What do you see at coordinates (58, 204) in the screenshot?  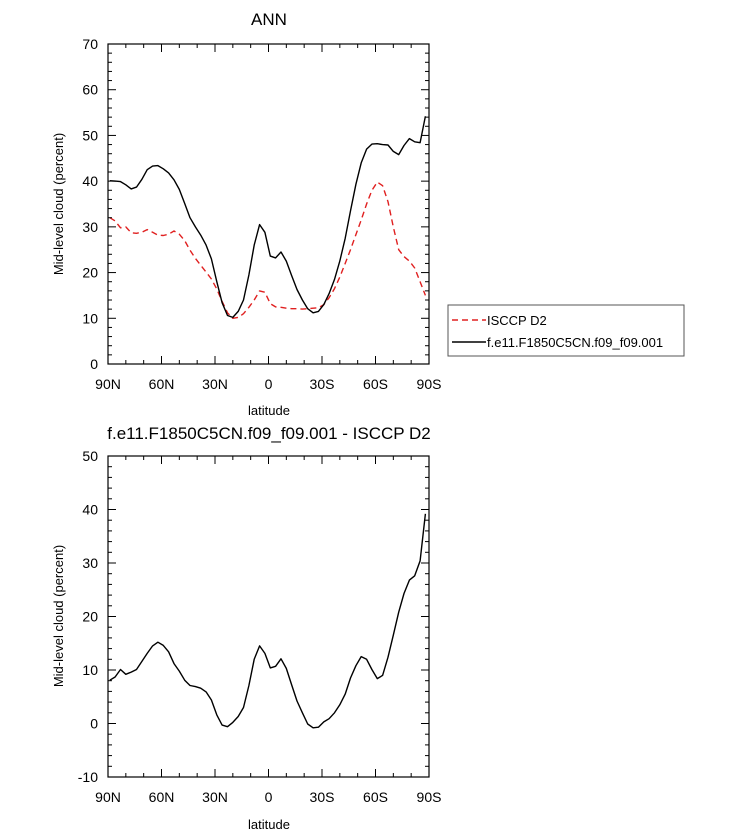 I see `top-y-axis-label: Mid-level cloud (percent)` at bounding box center [58, 204].